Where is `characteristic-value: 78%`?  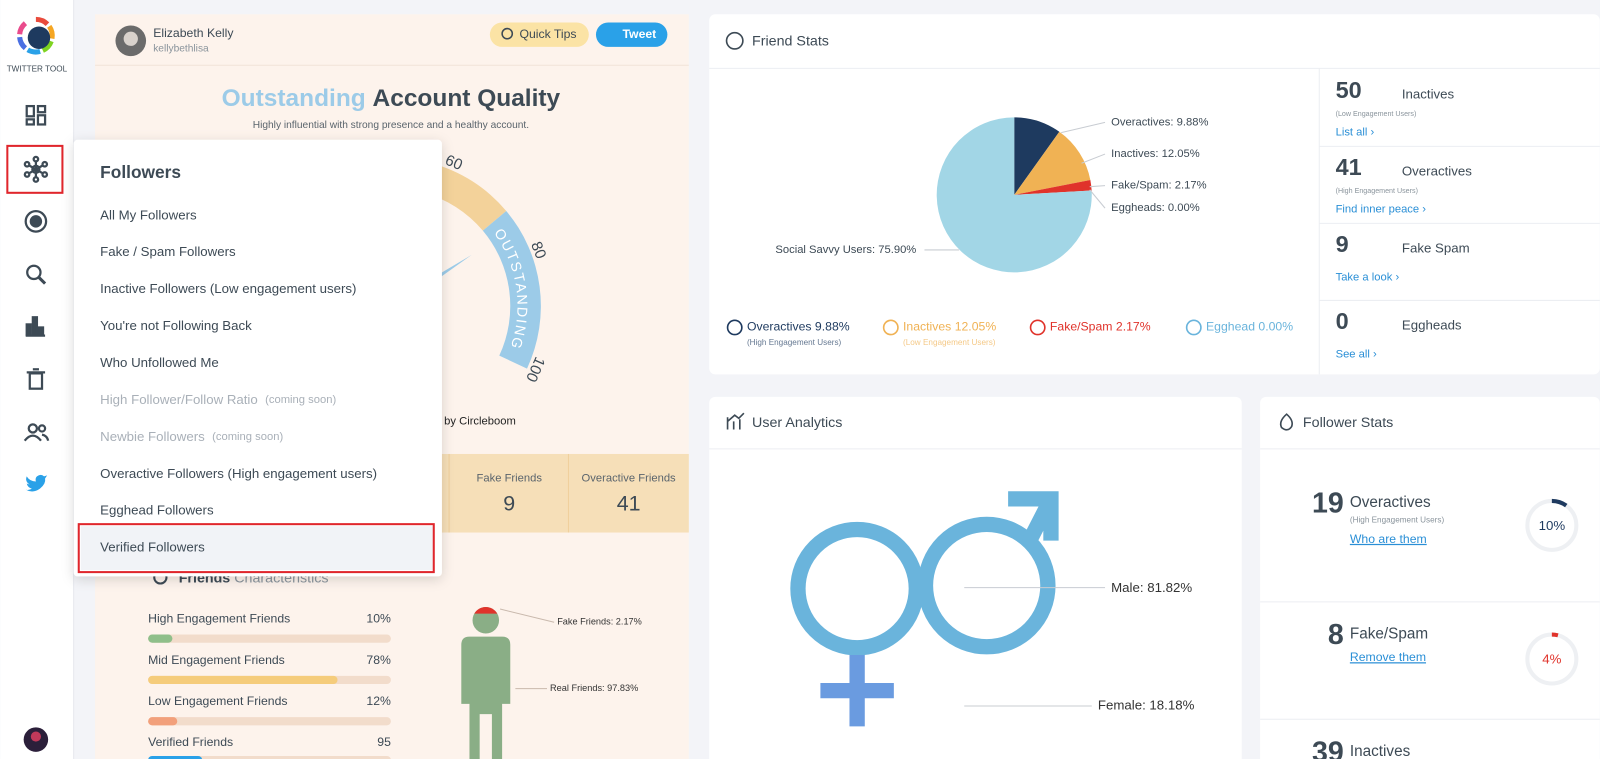 characteristic-value: 78% is located at coordinates (378, 660).